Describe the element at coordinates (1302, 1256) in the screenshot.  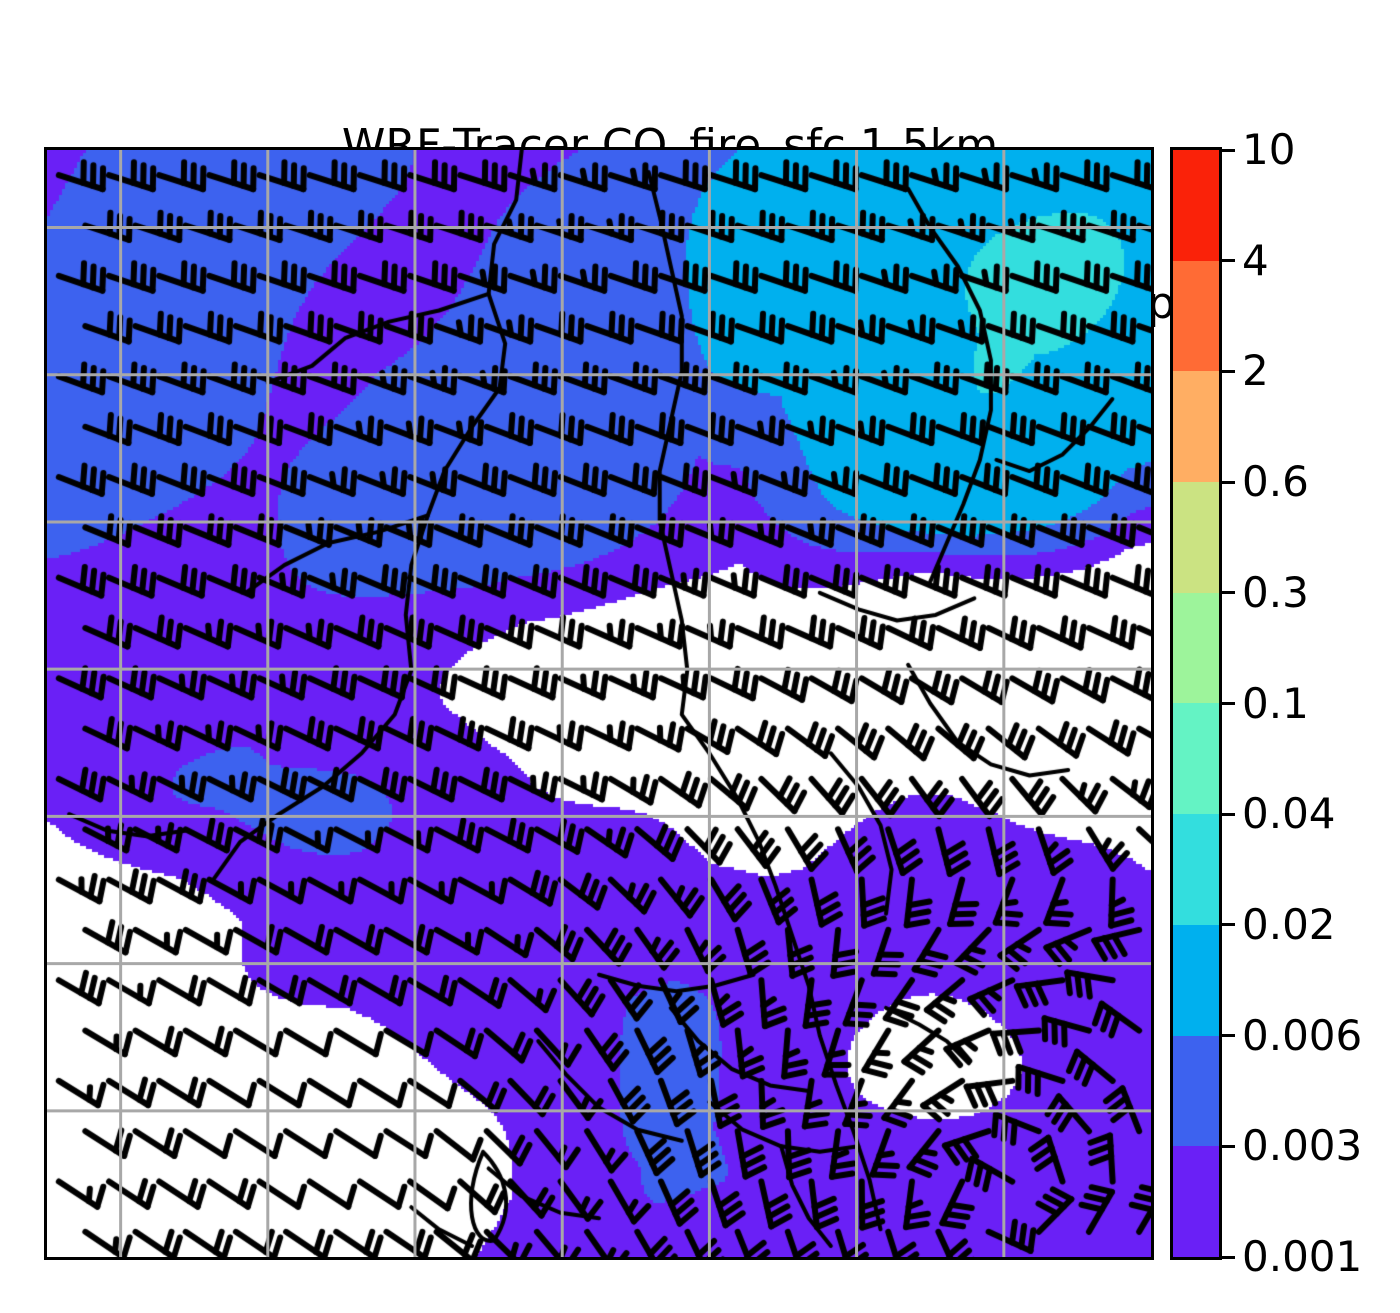
I see `colorbar-tick-label: 0.001` at that location.